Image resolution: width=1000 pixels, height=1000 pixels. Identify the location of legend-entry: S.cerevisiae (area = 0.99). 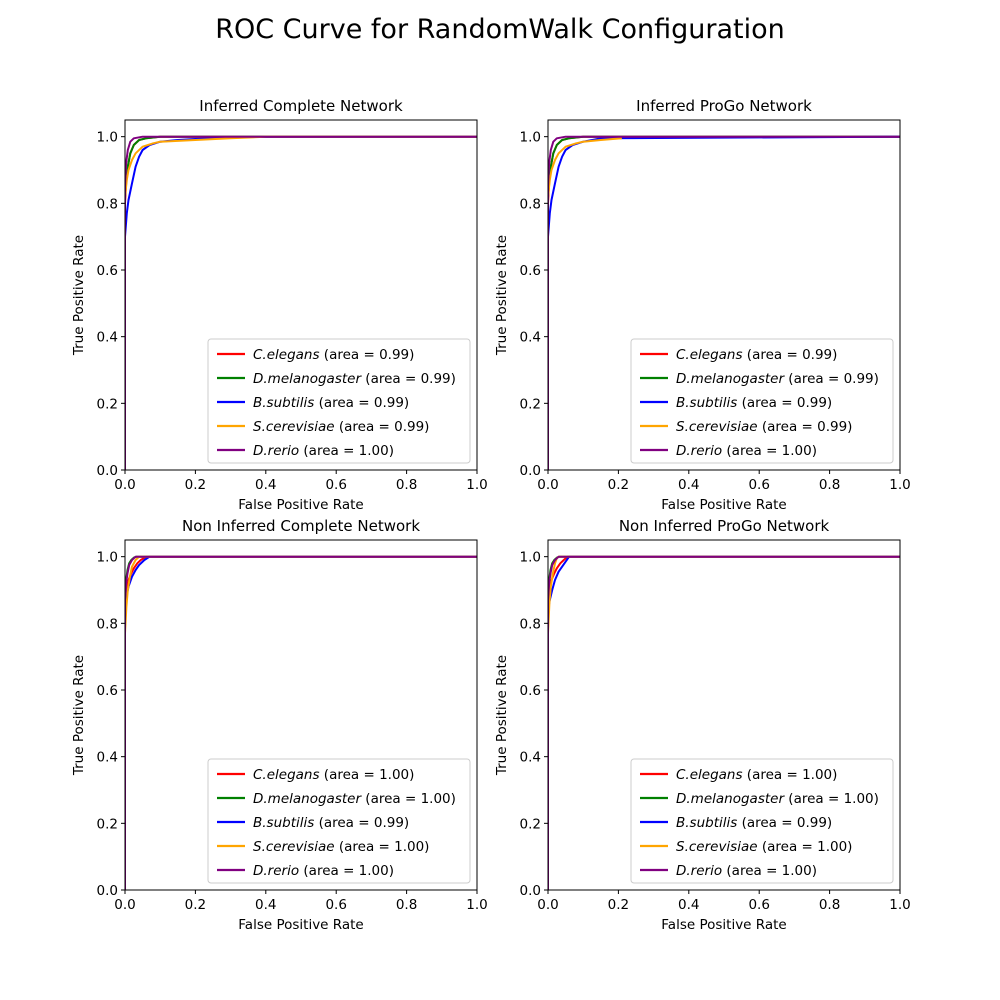
(341, 427).